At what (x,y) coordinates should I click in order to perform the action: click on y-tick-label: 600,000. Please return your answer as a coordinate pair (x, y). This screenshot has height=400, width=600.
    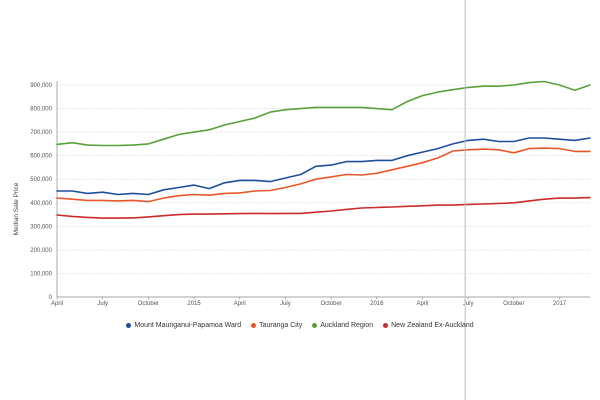
    Looking at the image, I should click on (41, 157).